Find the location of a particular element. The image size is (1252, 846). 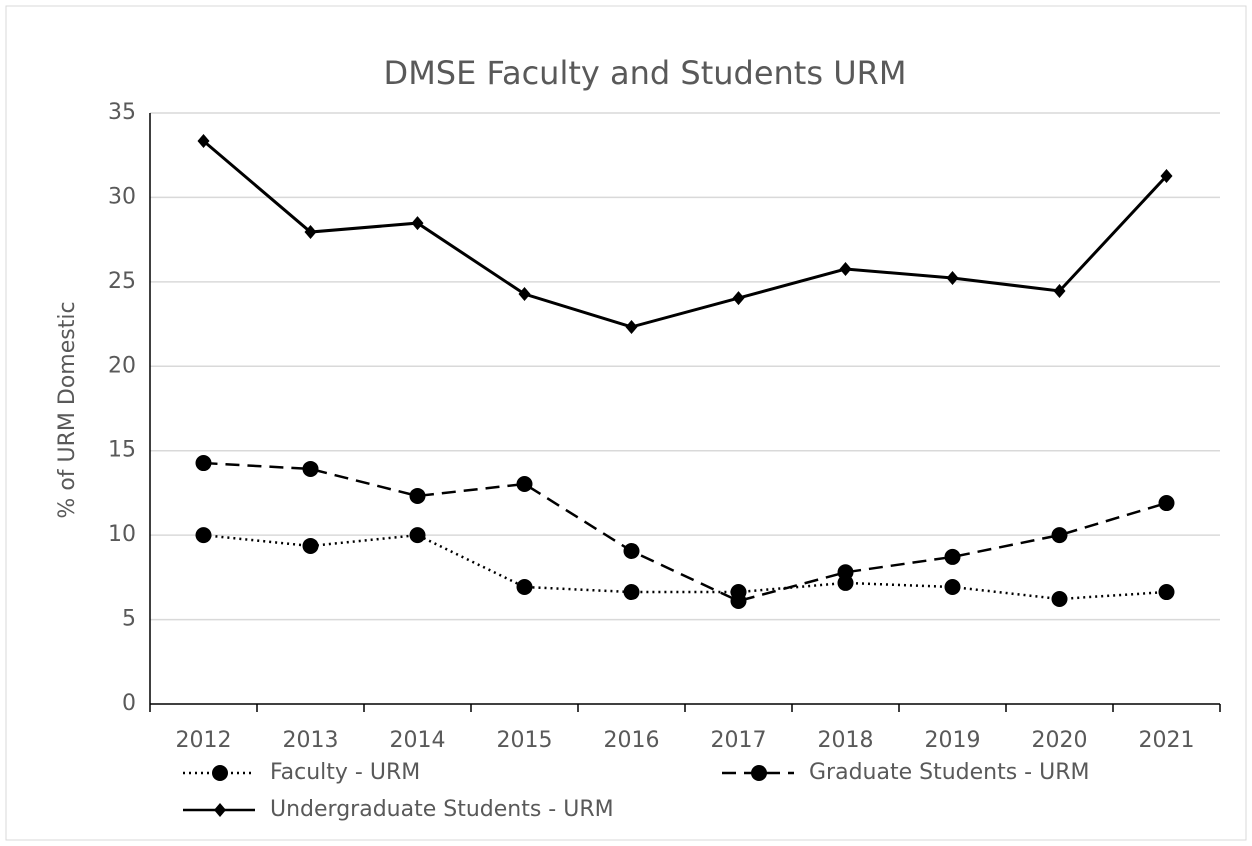

y-tick-label: 35 is located at coordinates (122, 112).